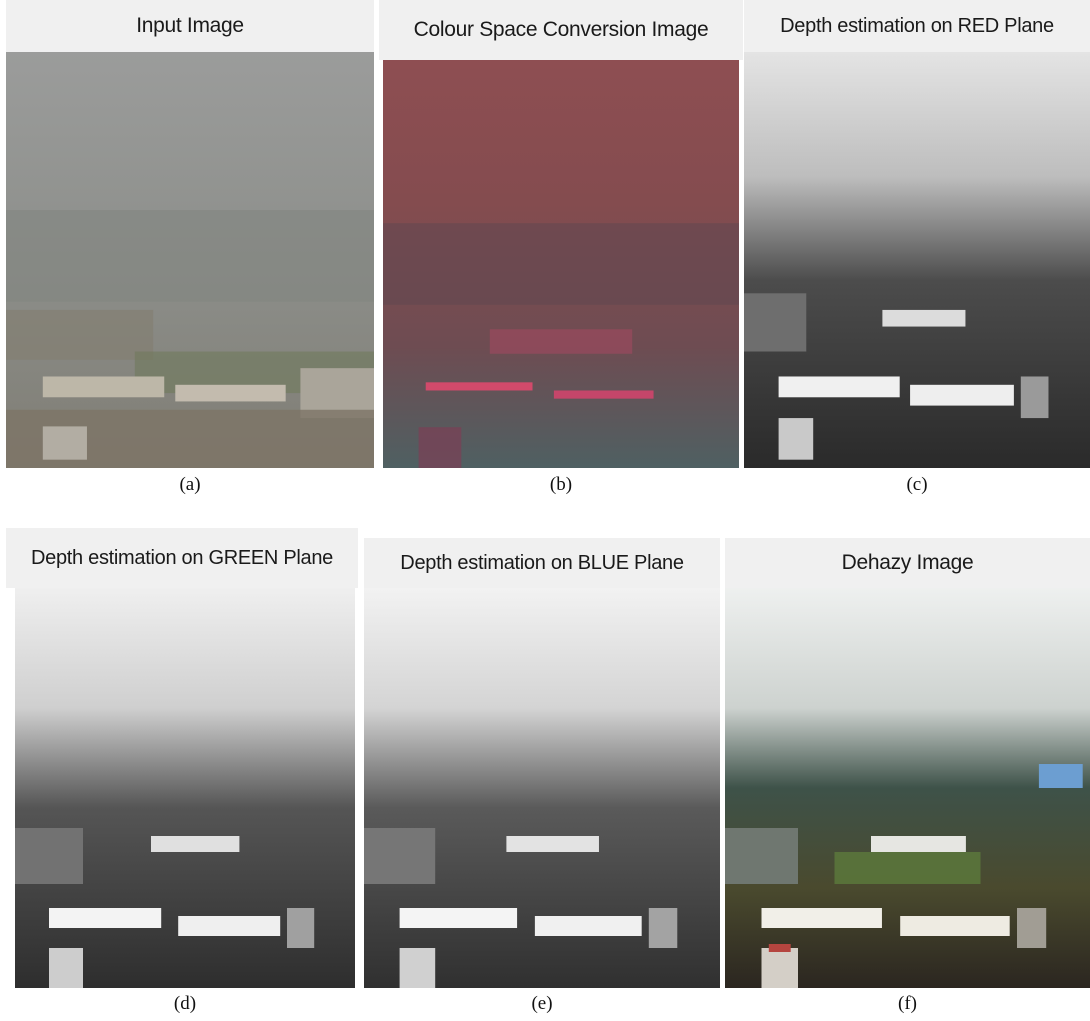 This screenshot has height=1021, width=1090. I want to click on panel-c-caption: (c), so click(917, 484).